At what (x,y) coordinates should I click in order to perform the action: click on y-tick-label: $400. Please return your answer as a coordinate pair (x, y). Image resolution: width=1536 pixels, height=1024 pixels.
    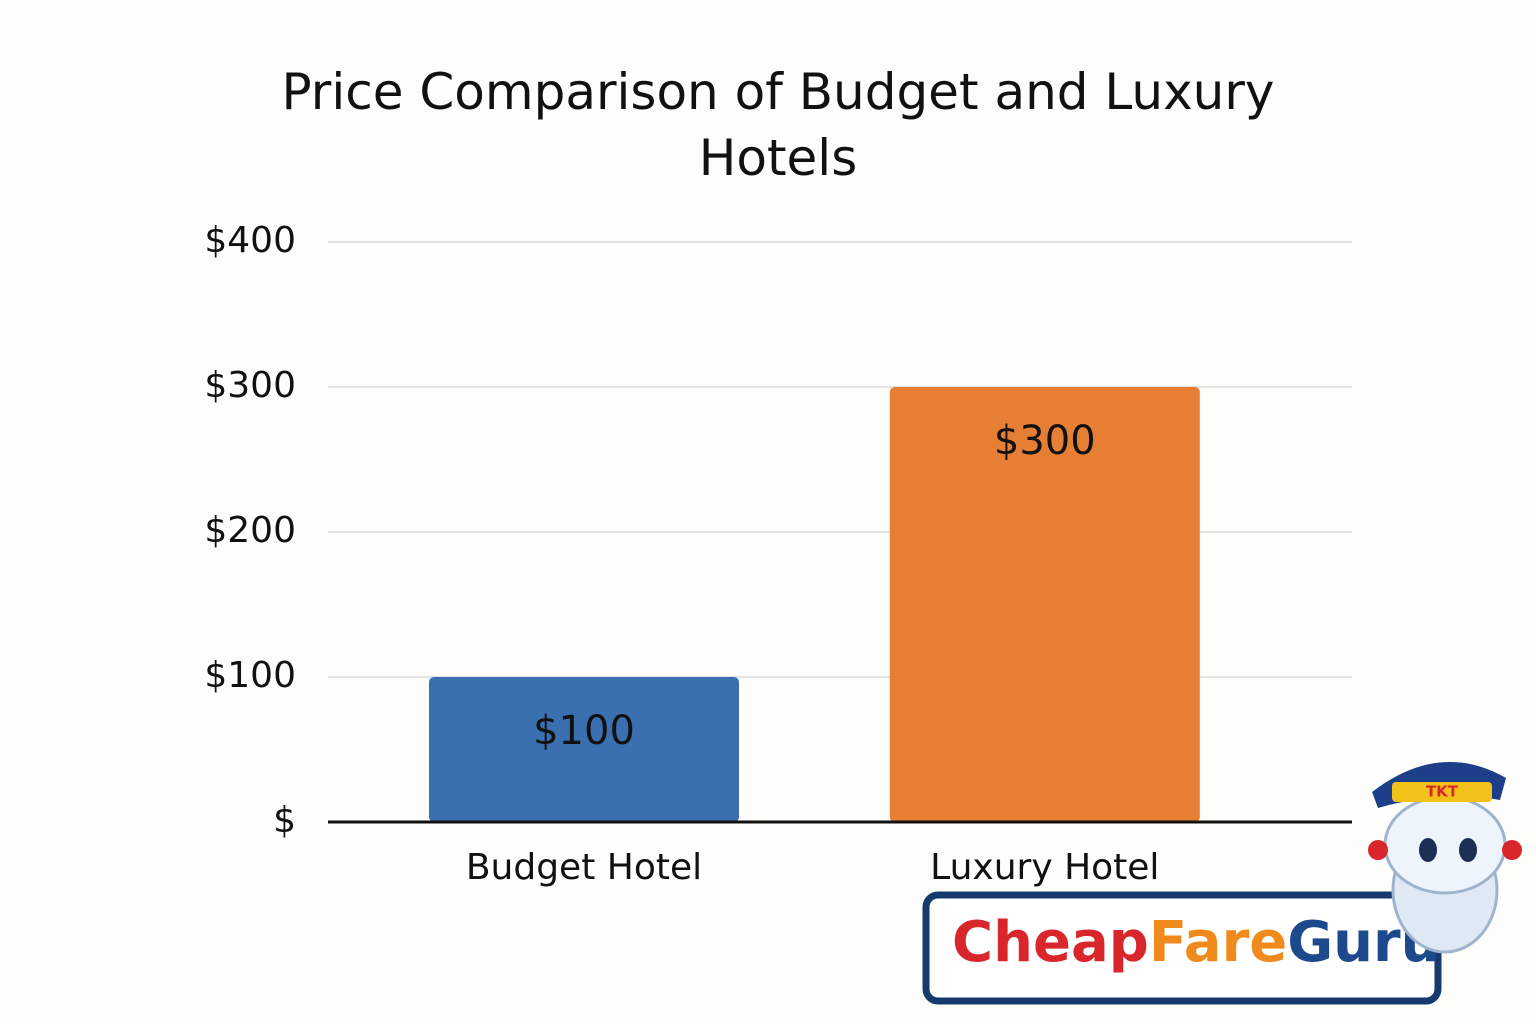
    Looking at the image, I should click on (250, 240).